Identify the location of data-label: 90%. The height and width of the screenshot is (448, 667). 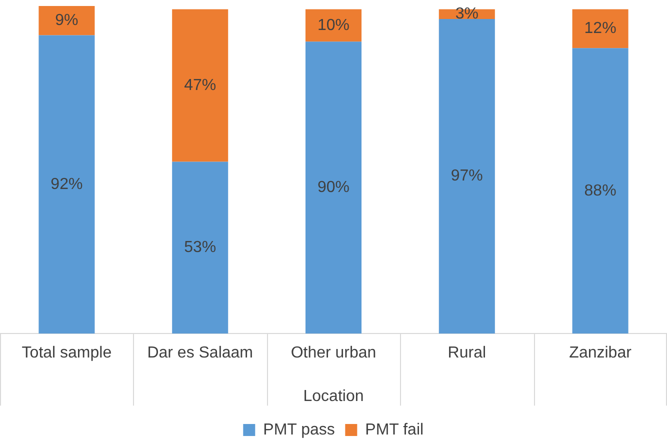
(333, 187).